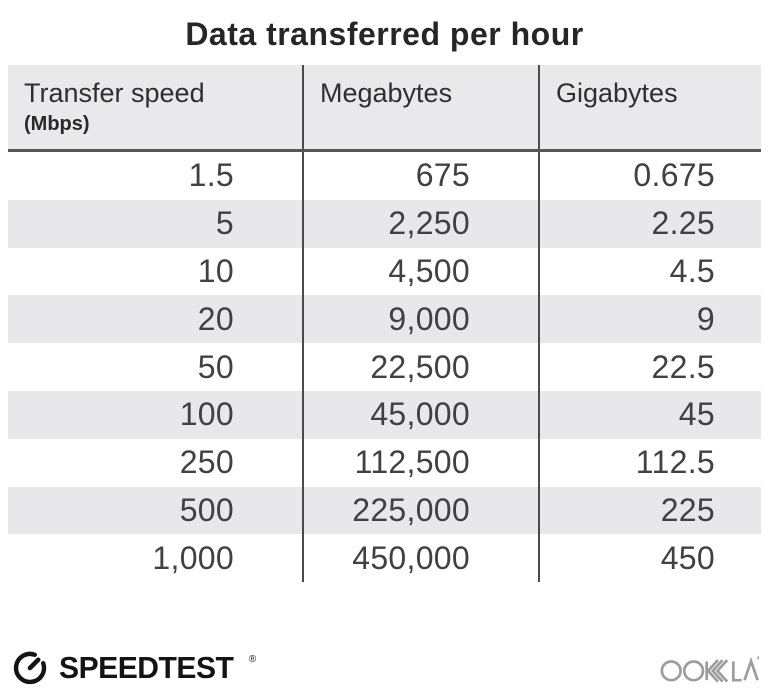  Describe the element at coordinates (215, 318) in the screenshot. I see `table-cell: 20` at that location.